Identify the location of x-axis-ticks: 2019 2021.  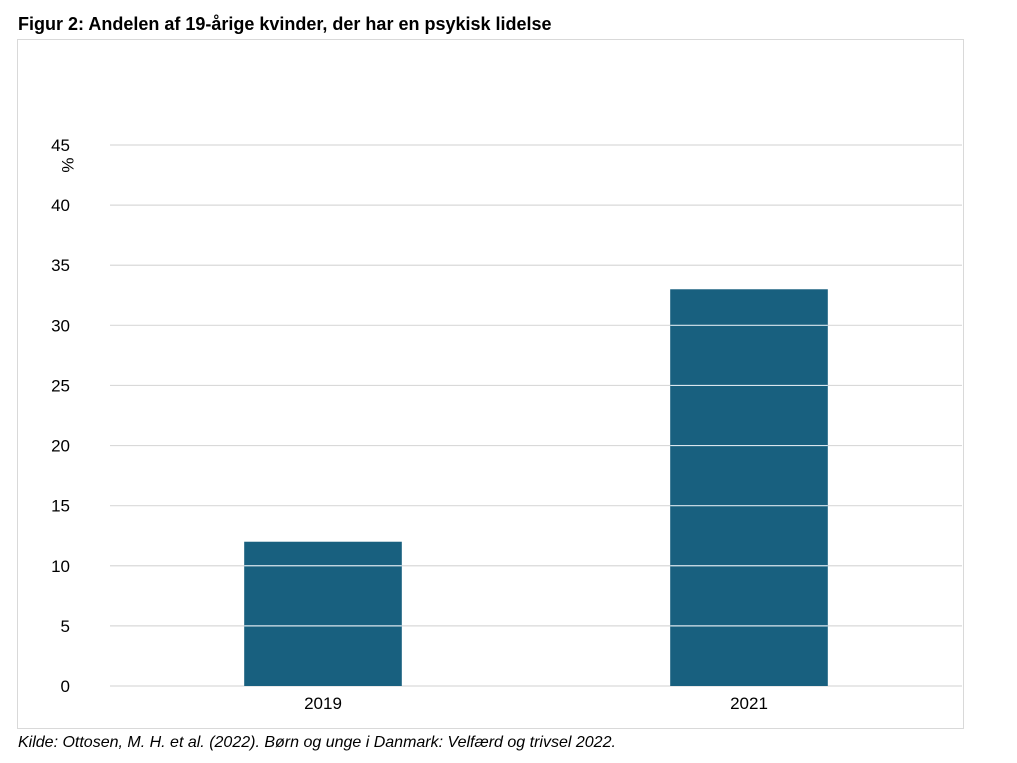
(536, 703).